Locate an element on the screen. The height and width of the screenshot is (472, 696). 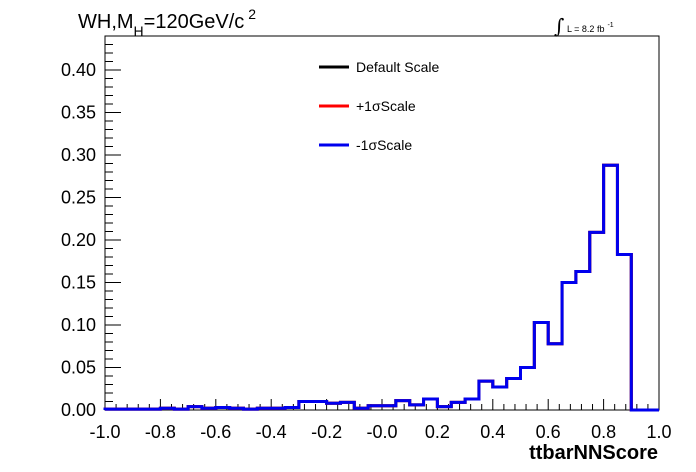
title-sub: H is located at coordinates (139, 31).